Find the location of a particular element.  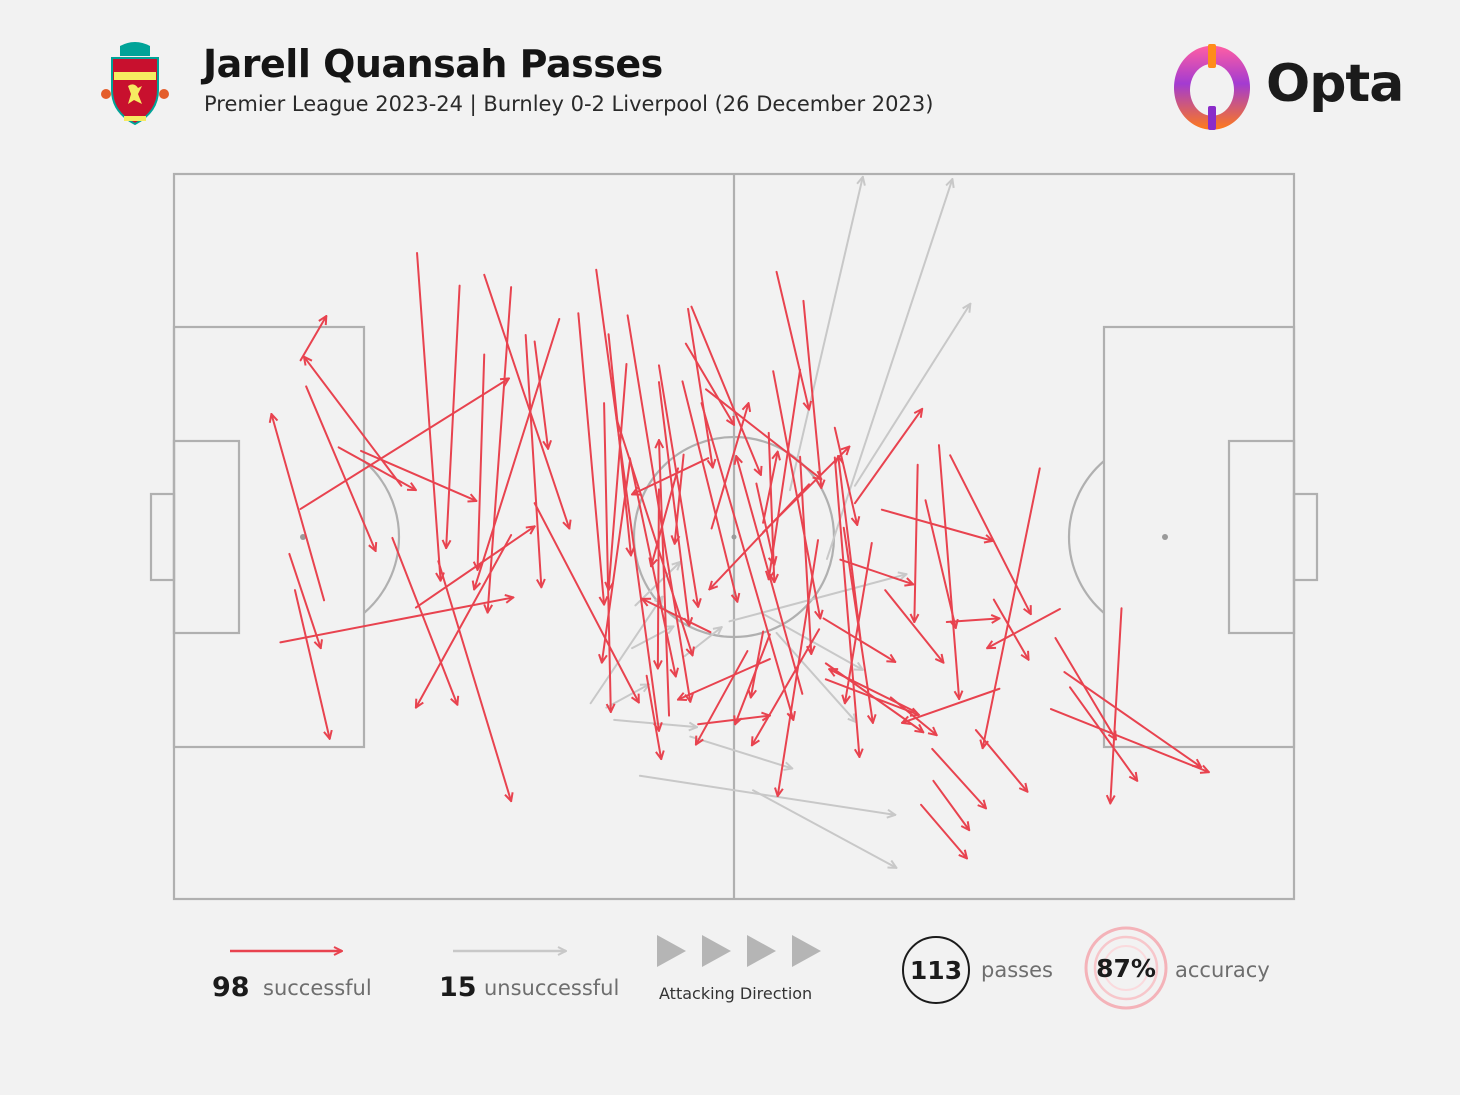

successful-count: 98 is located at coordinates (231, 987).